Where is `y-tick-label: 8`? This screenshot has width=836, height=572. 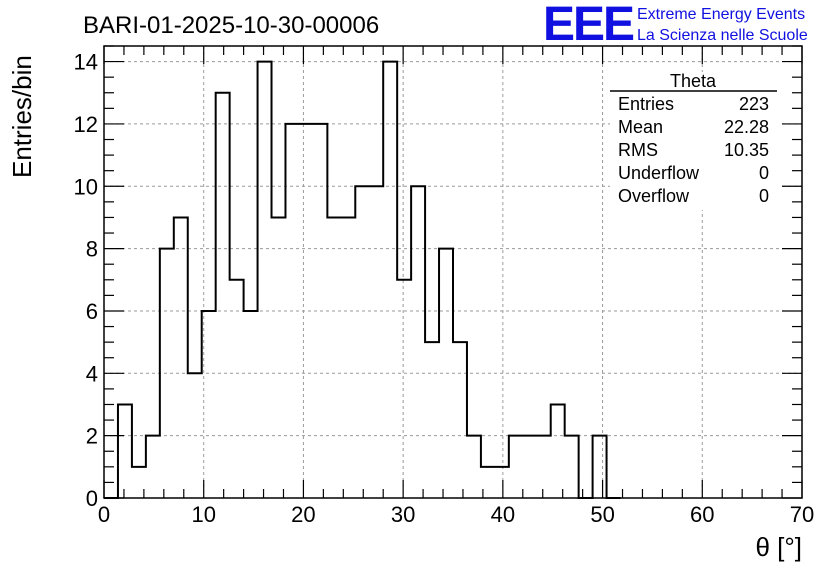
y-tick-label: 8 is located at coordinates (92, 249).